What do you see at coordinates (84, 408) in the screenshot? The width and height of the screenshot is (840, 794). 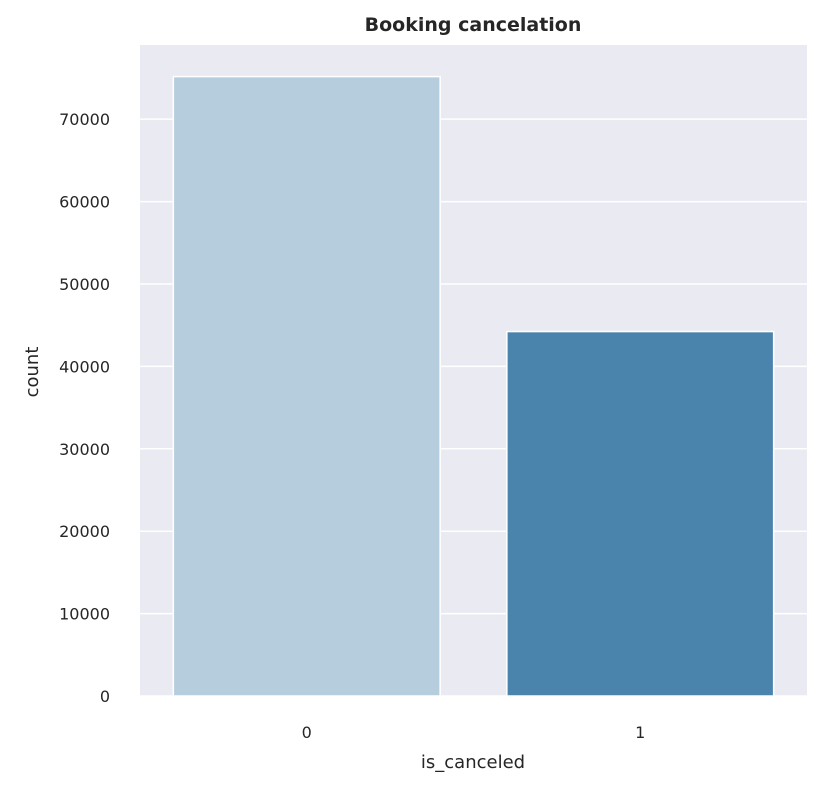 I see `y-axis-ticks: 0 10000 20000 30000 40000 50000 60000 70000` at bounding box center [84, 408].